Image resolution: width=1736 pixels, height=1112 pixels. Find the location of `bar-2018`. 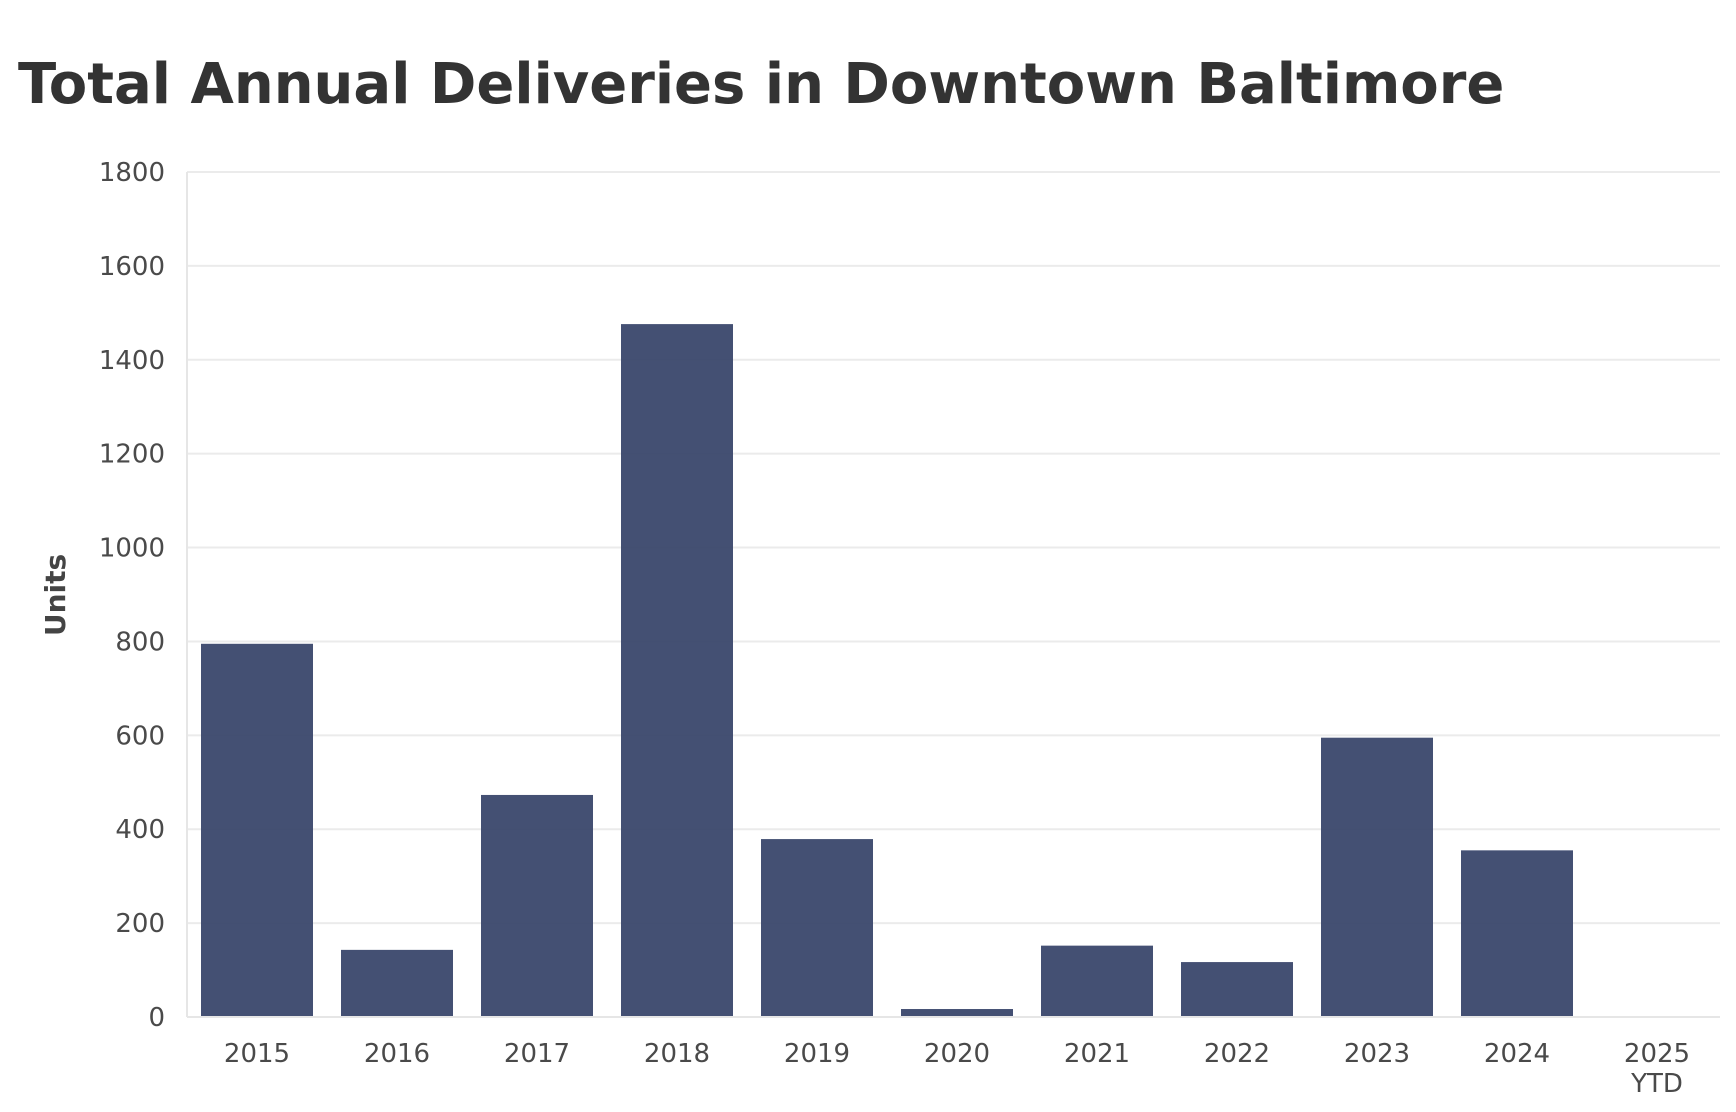

bar-2018 is located at coordinates (677, 671).